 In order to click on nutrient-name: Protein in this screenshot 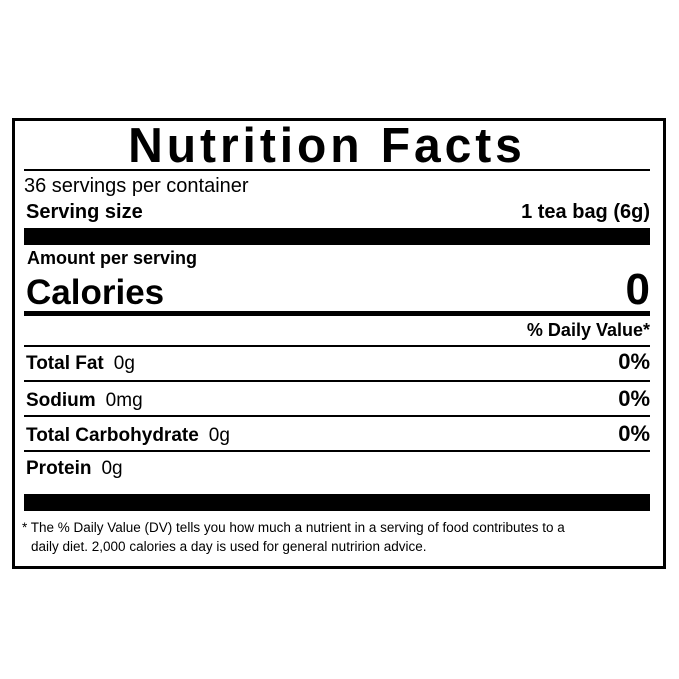, I will do `click(59, 468)`.